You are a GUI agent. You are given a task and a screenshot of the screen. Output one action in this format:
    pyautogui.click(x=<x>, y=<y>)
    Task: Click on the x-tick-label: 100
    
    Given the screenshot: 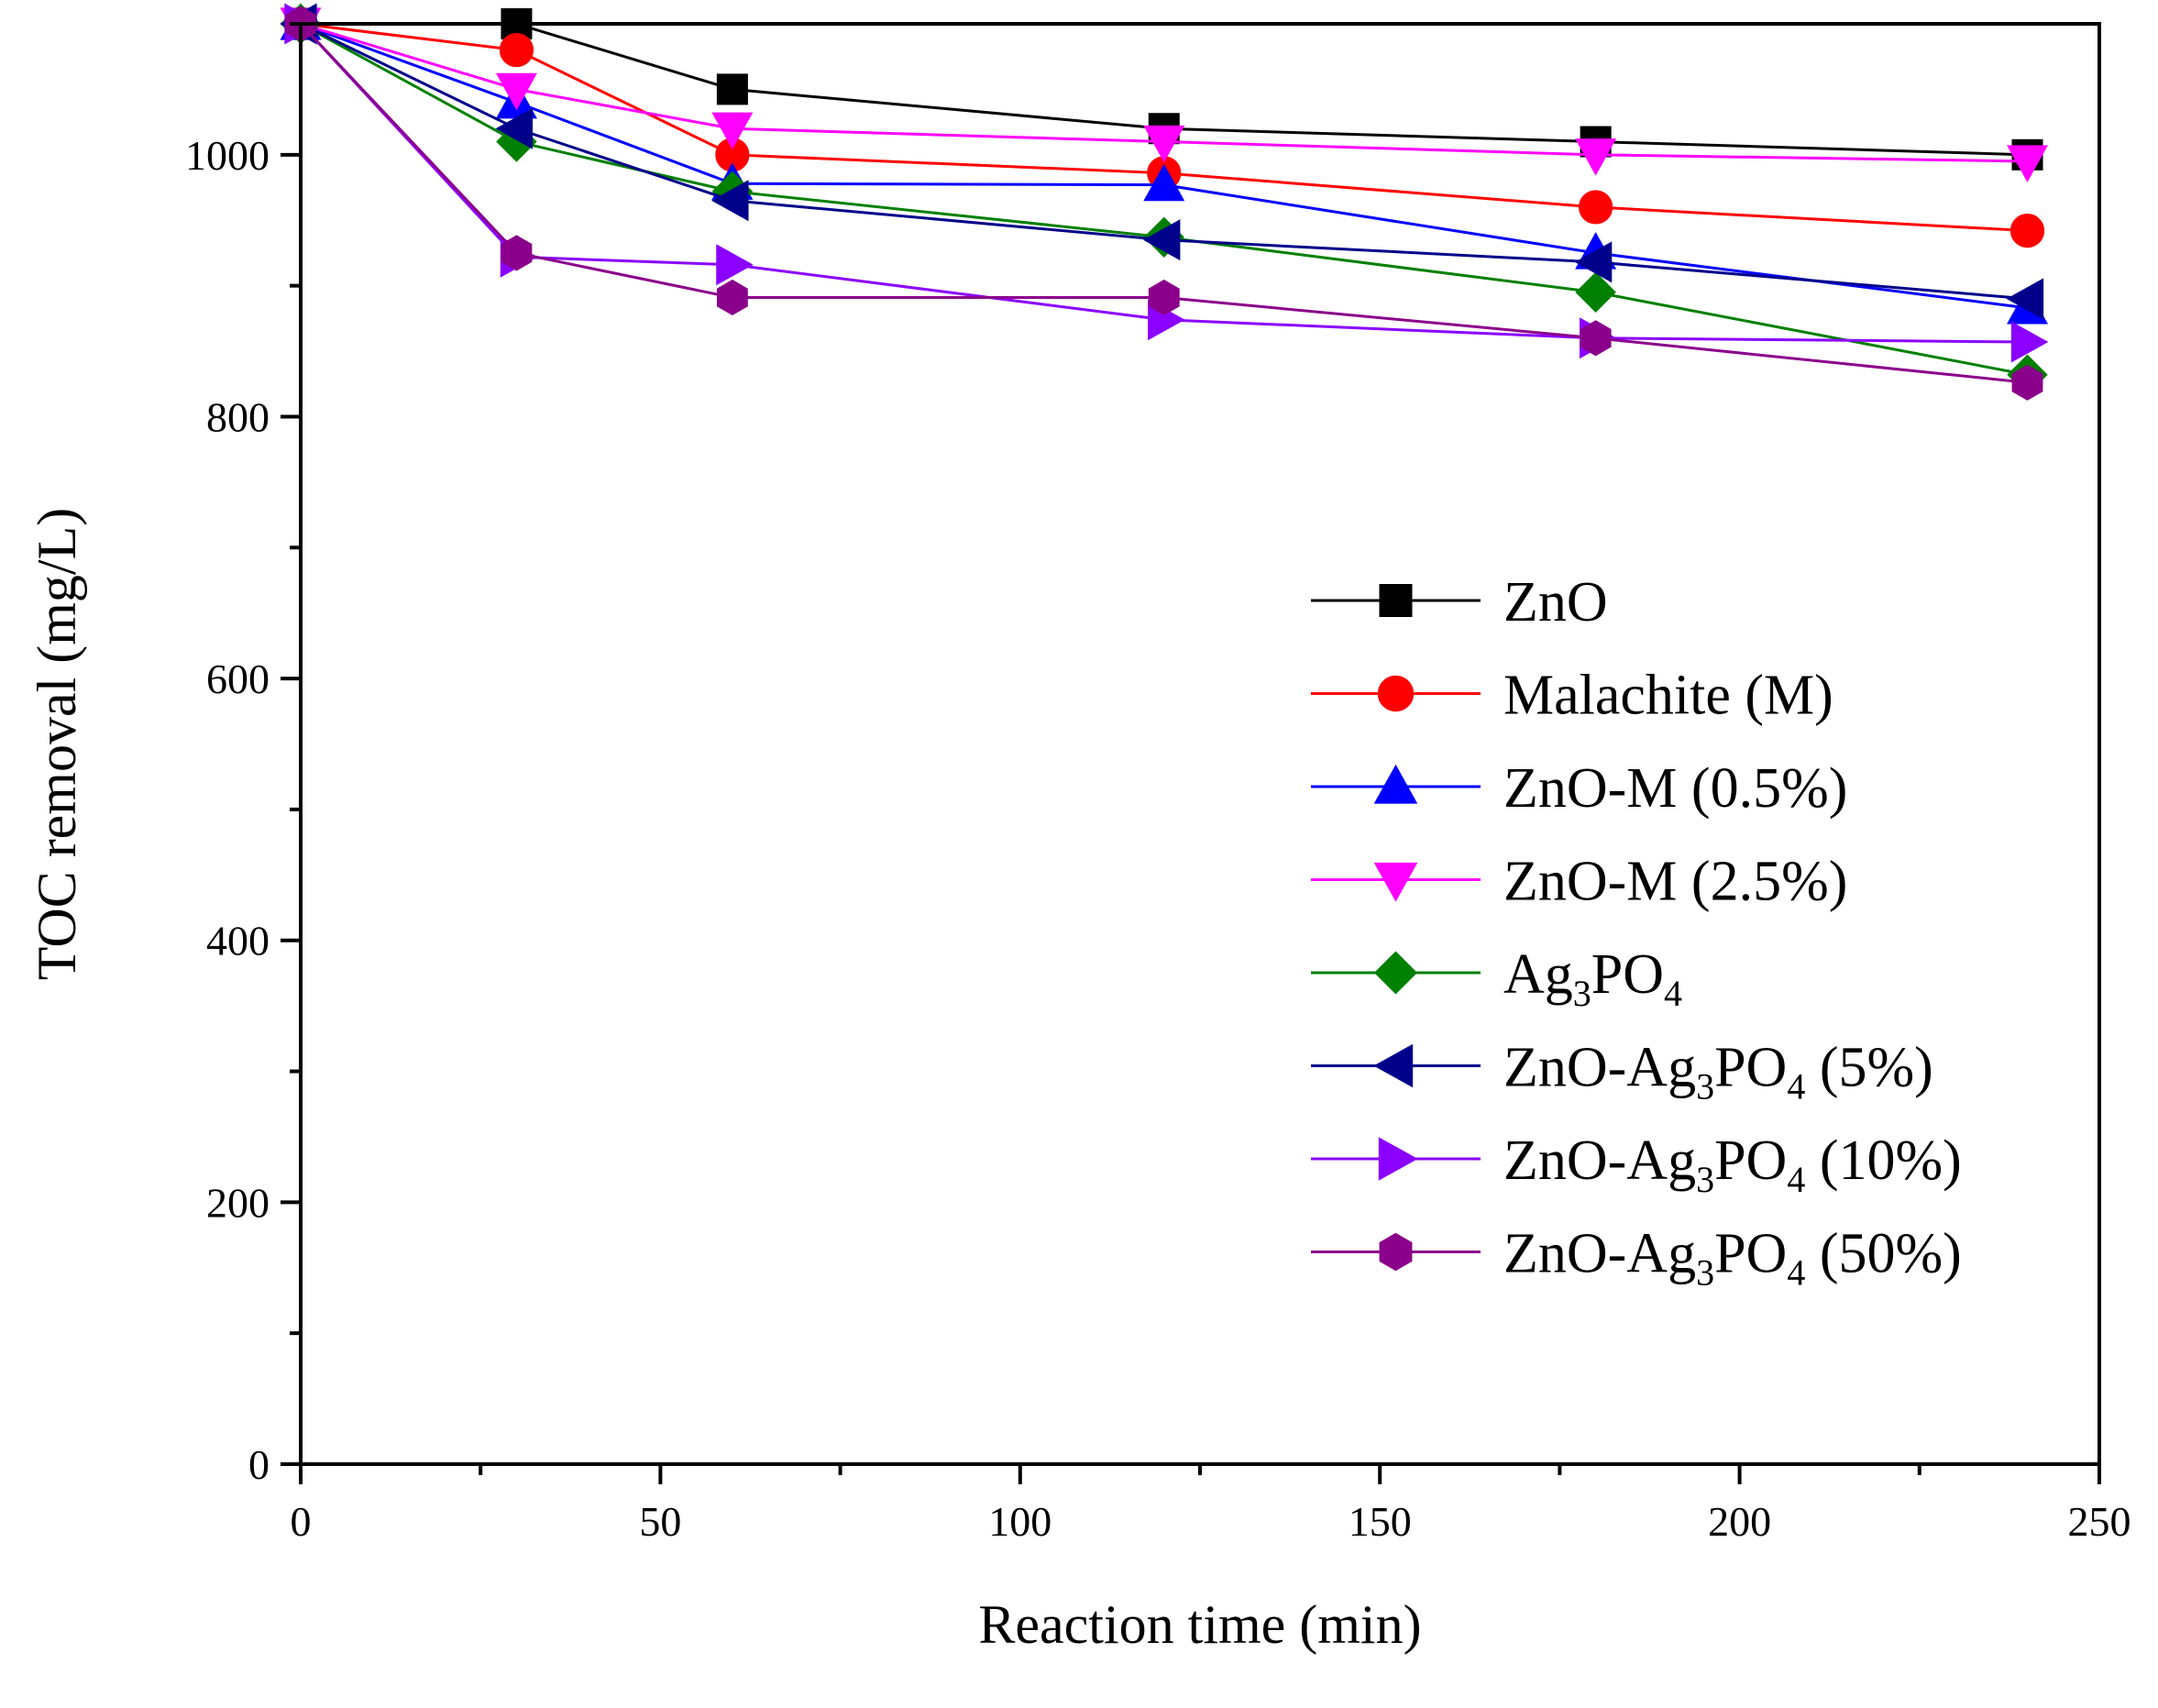 What is the action you would take?
    pyautogui.click(x=1019, y=1521)
    